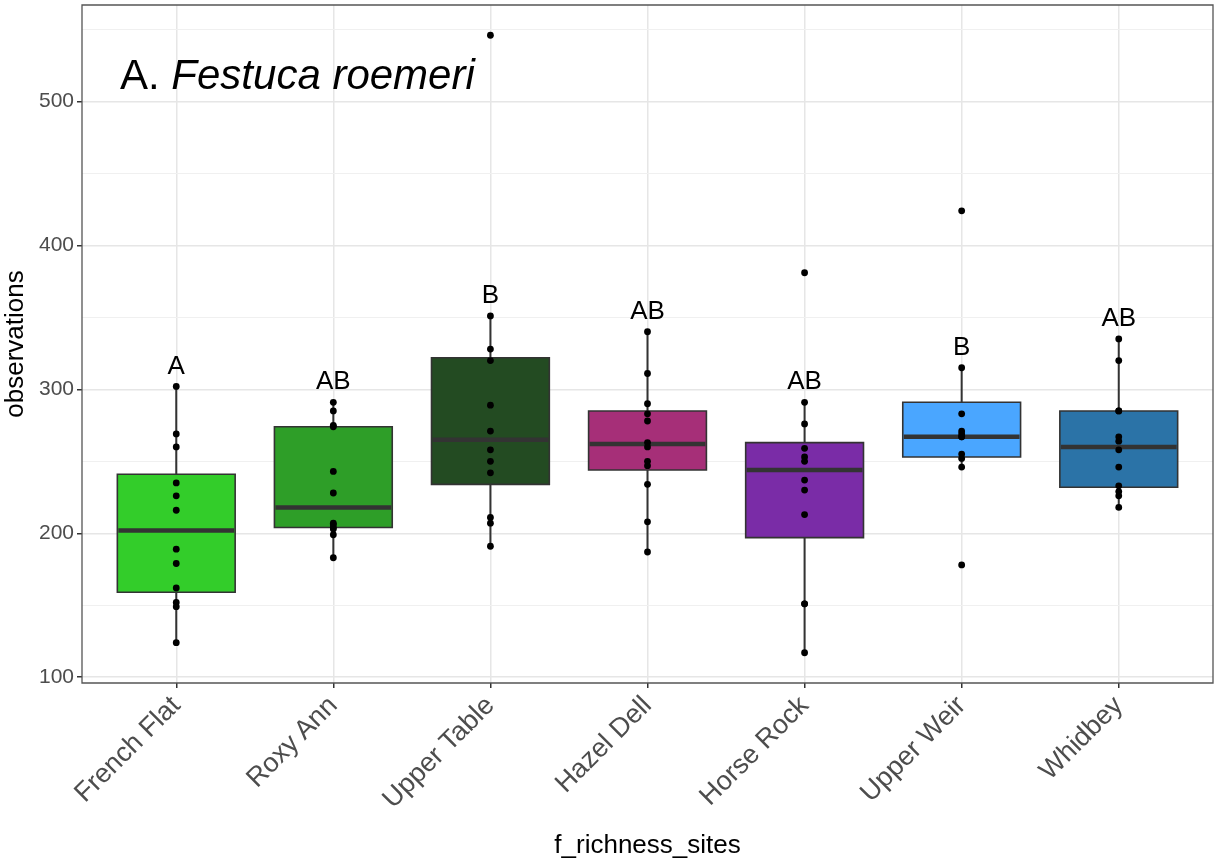 This screenshot has width=1217, height=865. Describe the element at coordinates (298, 74) in the screenshot. I see `text: A. Festuca roemeri` at that location.